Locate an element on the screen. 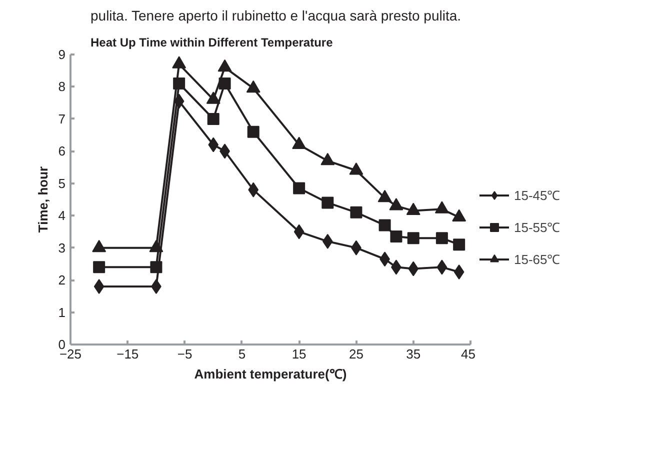 The height and width of the screenshot is (464, 658). x-tick-label: 35 is located at coordinates (413, 354).